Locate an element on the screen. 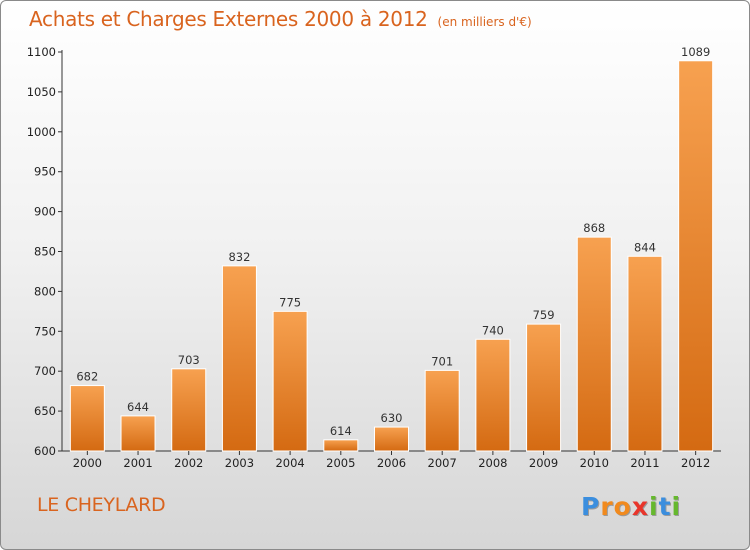 The width and height of the screenshot is (750, 550). y-tick-label: 600 is located at coordinates (45, 451).